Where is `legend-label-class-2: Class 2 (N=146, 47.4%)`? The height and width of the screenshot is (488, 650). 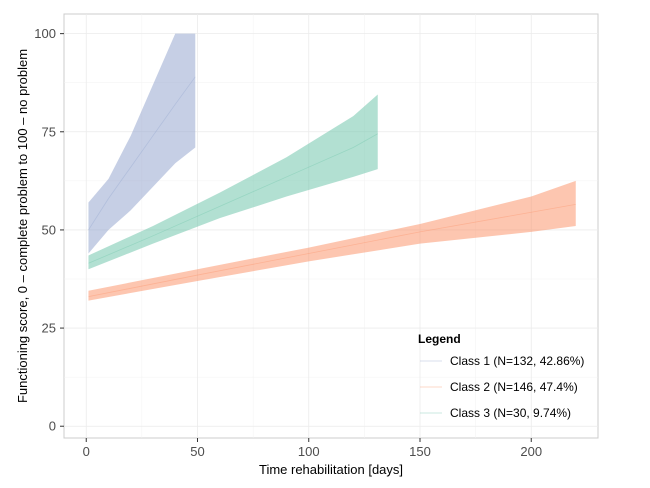 legend-label-class-2: Class 2 (N=146, 47.4%) is located at coordinates (514, 387).